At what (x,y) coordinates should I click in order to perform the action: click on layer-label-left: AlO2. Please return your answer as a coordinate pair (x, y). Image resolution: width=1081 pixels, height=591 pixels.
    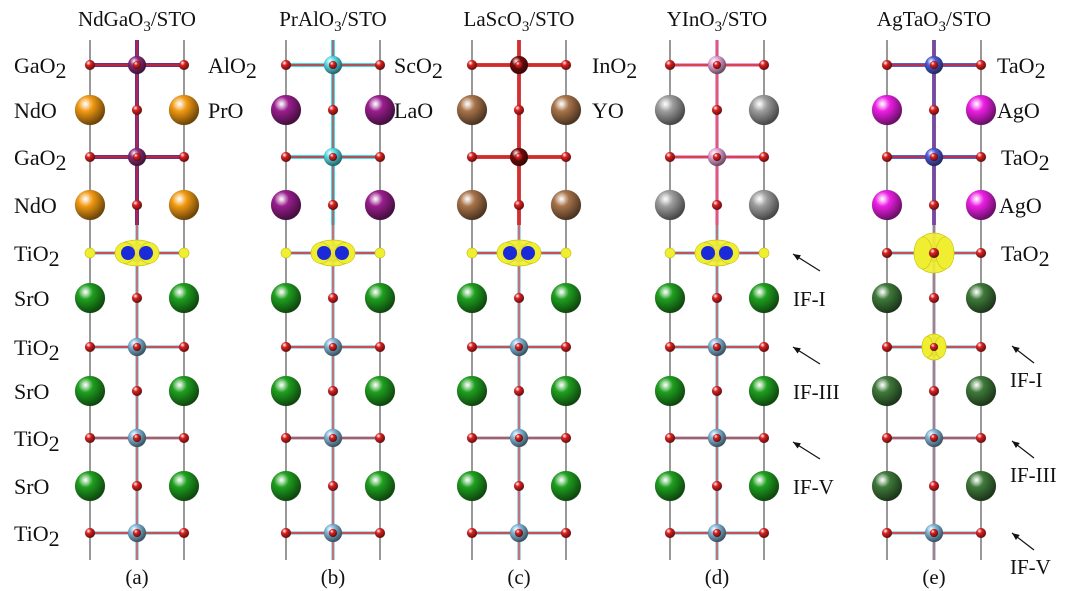
    Looking at the image, I should click on (232, 68).